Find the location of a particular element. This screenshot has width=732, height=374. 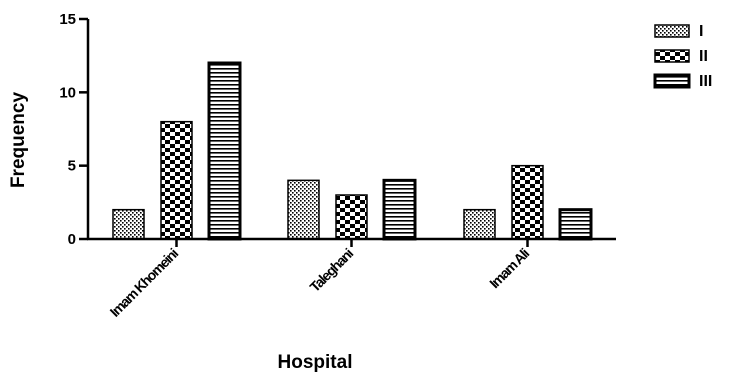

legend-swatch-III is located at coordinates (672, 81).